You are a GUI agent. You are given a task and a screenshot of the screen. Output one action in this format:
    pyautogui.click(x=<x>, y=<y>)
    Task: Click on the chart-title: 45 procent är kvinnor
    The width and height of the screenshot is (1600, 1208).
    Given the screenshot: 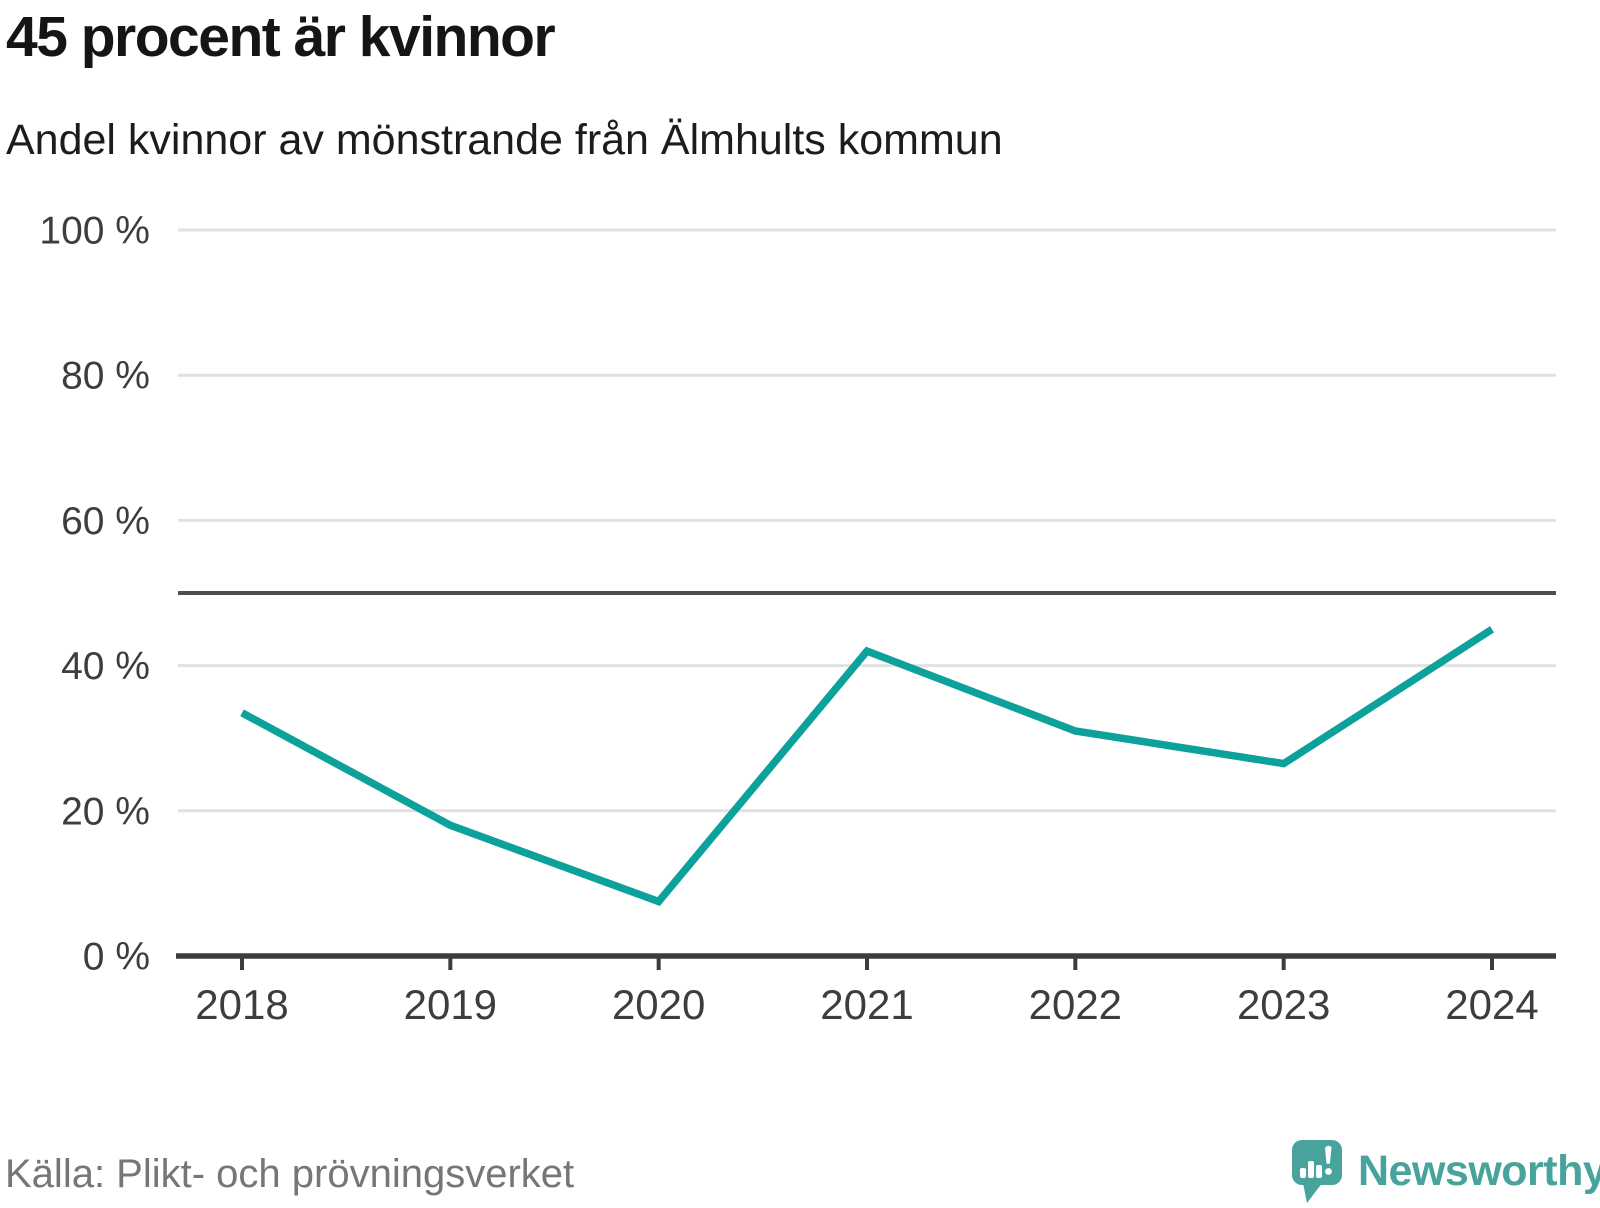 What is the action you would take?
    pyautogui.click(x=281, y=37)
    